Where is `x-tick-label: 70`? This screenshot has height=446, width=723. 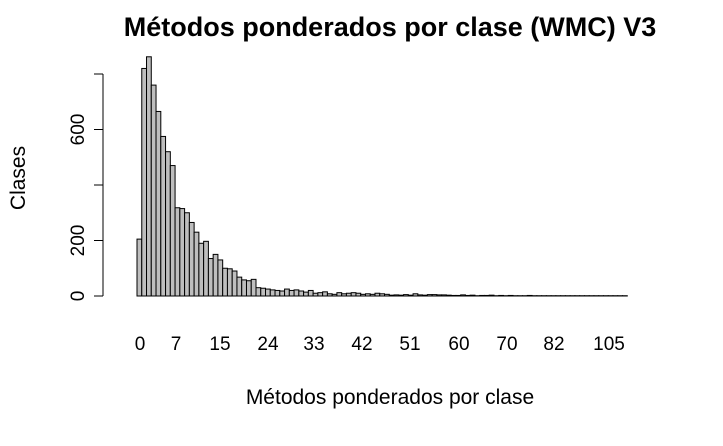
x-tick-label: 70 is located at coordinates (506, 344).